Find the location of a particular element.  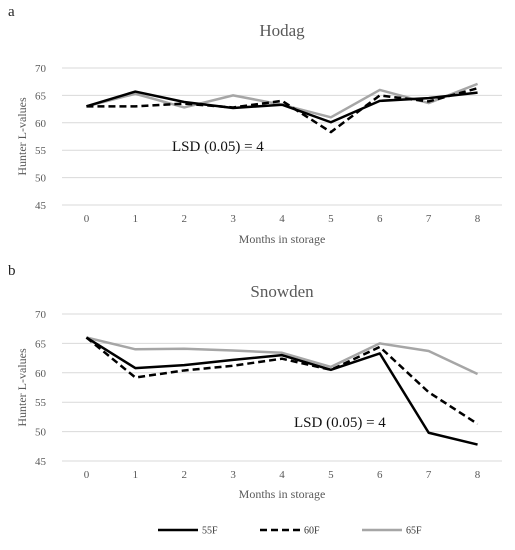

legend: 55F 60F 65F is located at coordinates (290, 531).